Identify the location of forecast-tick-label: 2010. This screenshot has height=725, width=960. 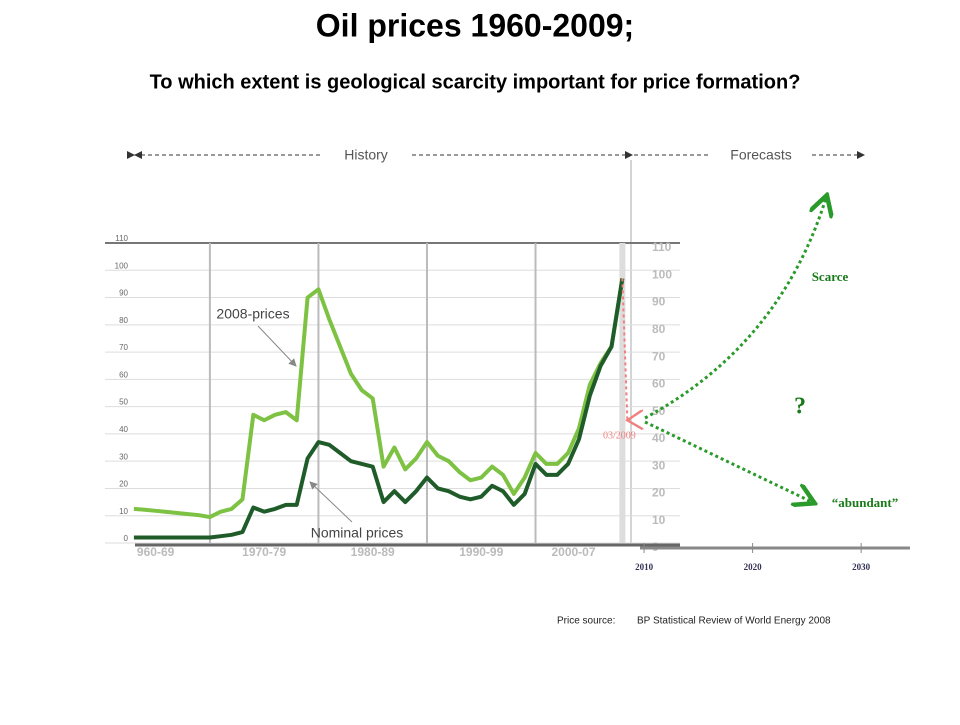
(644, 567).